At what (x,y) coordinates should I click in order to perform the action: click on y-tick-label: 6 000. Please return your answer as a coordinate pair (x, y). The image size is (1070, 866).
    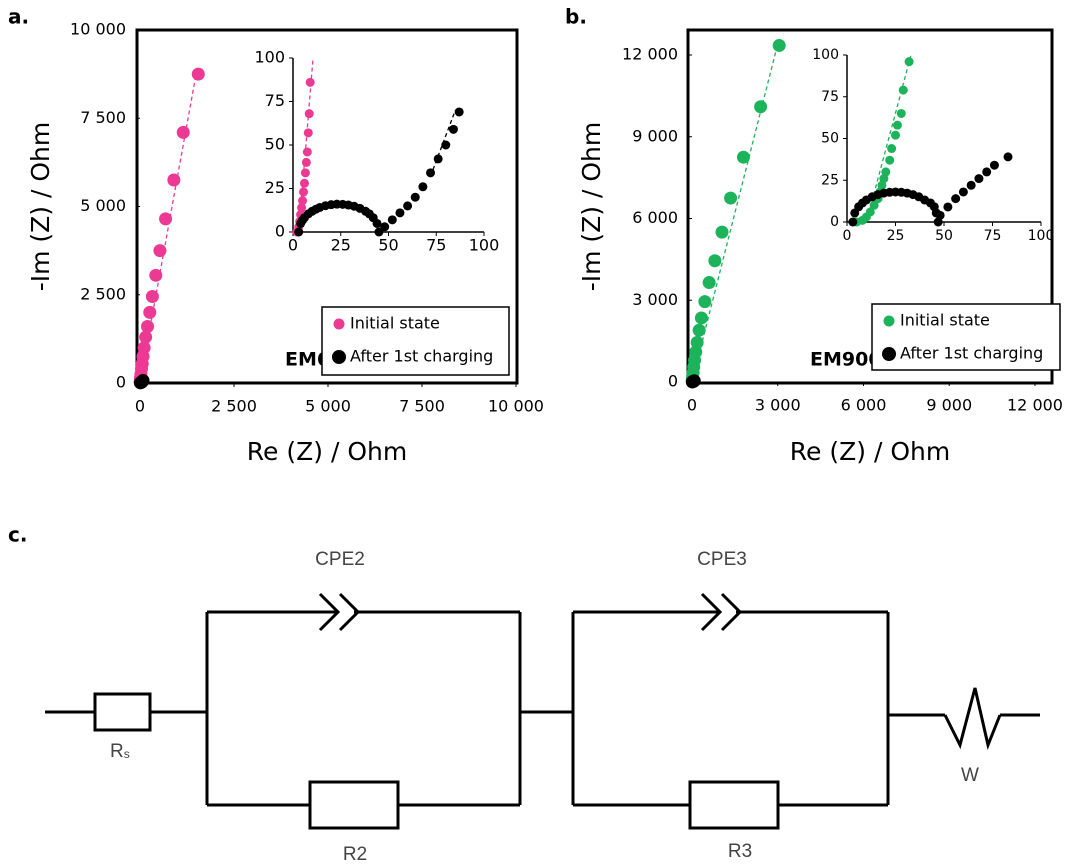
    Looking at the image, I should click on (655, 217).